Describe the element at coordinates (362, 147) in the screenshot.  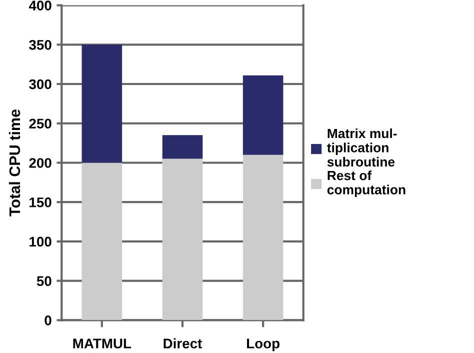
I see `legend-label: Matrix mul- tiplication subroutine` at that location.